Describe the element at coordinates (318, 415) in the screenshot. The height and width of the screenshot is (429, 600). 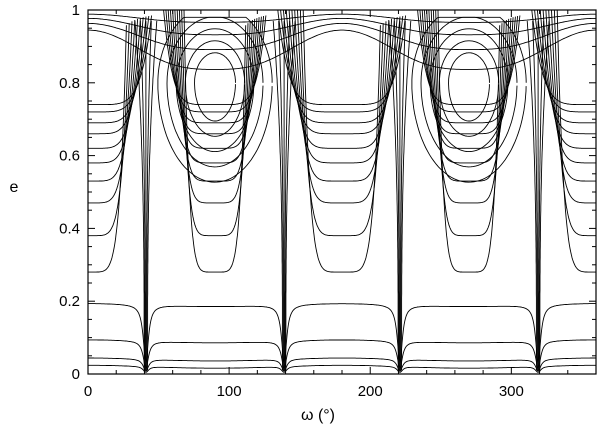
I see `x-axis-label: ω (°)` at that location.